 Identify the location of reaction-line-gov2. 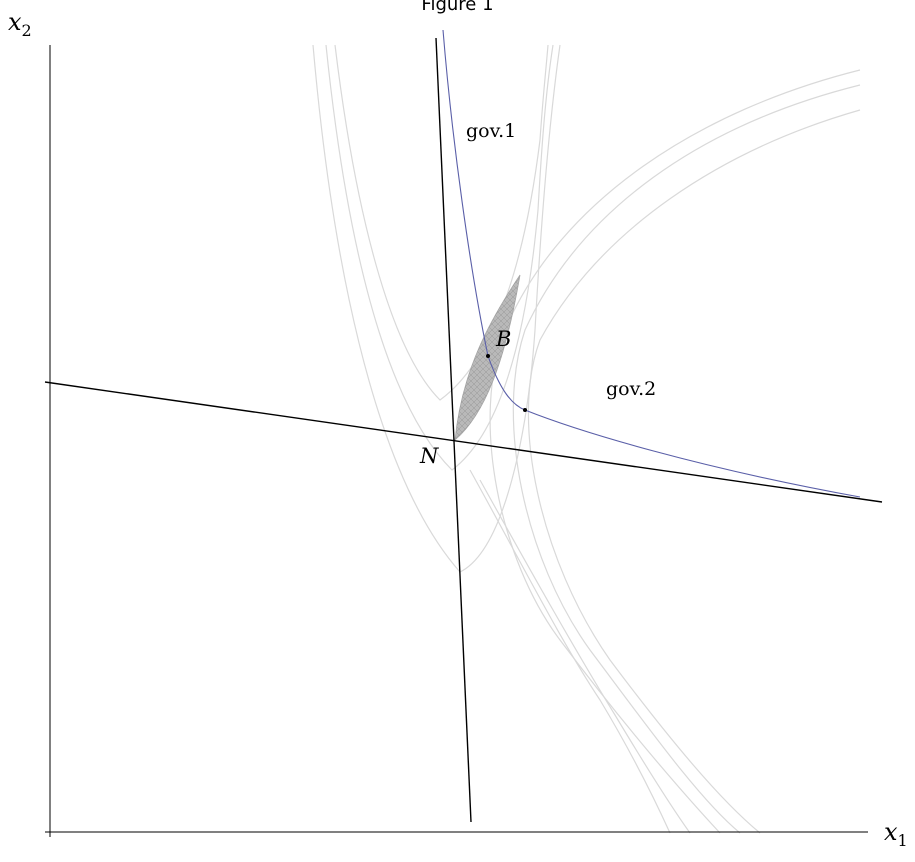
(463, 442).